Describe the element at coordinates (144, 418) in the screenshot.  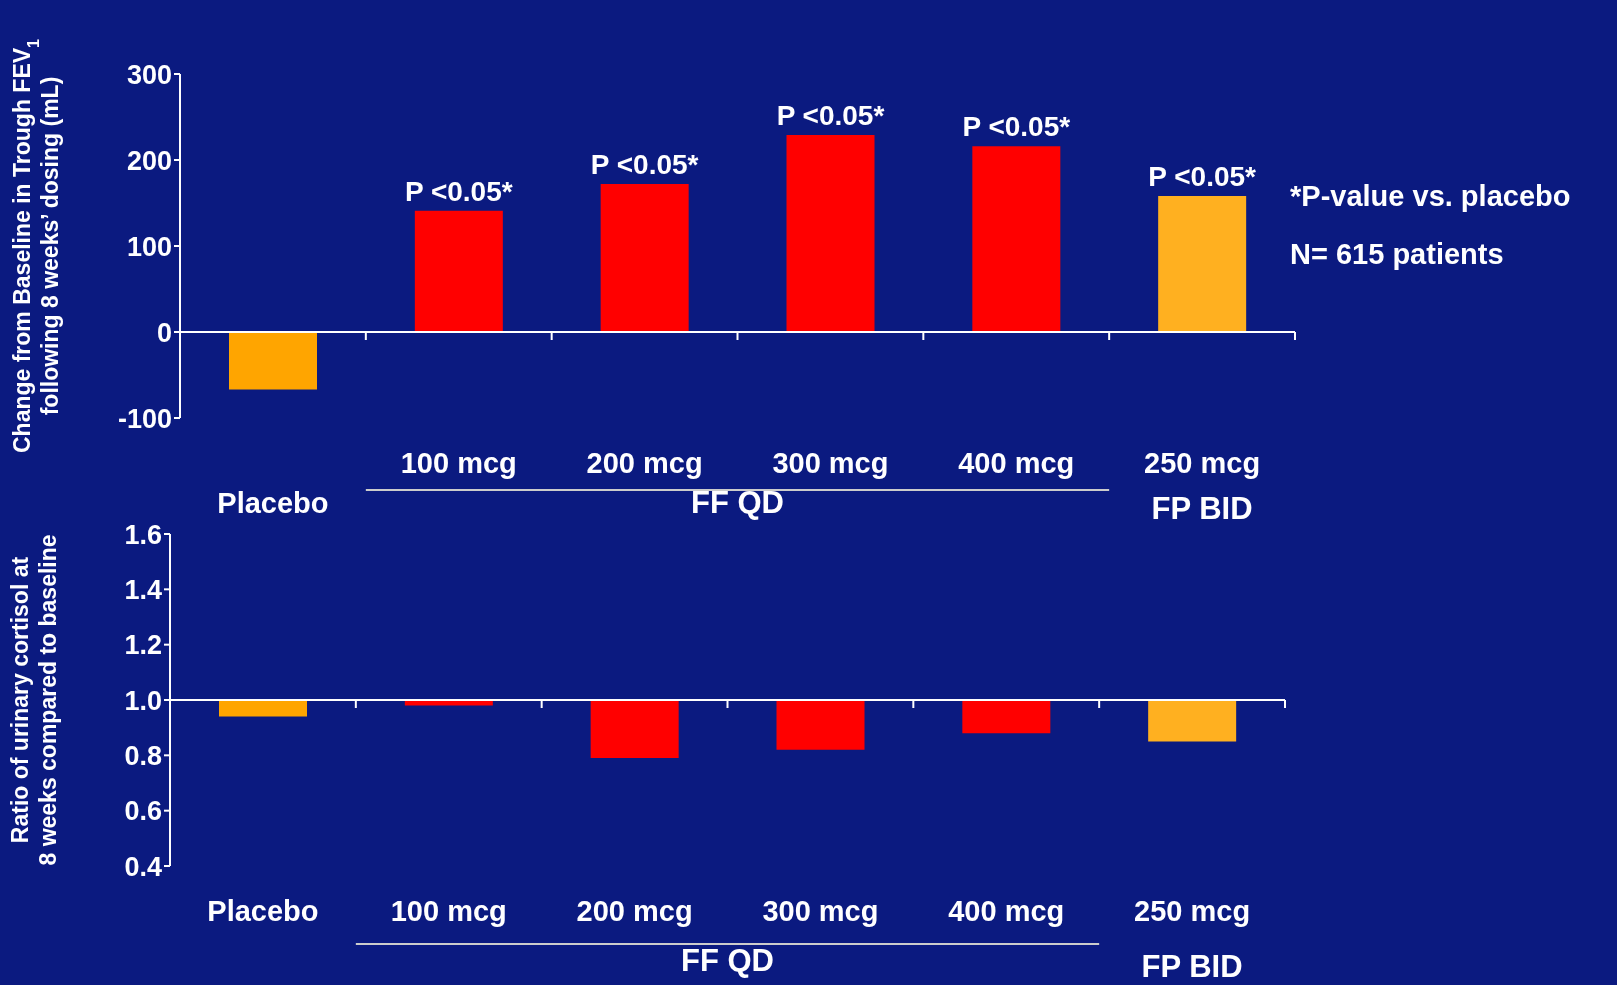
I see `y-tick-label: -100` at that location.